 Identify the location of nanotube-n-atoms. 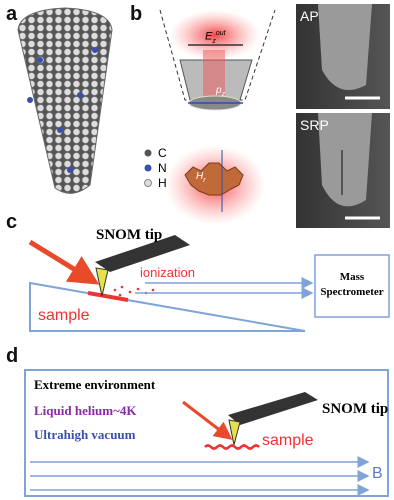
(62, 110).